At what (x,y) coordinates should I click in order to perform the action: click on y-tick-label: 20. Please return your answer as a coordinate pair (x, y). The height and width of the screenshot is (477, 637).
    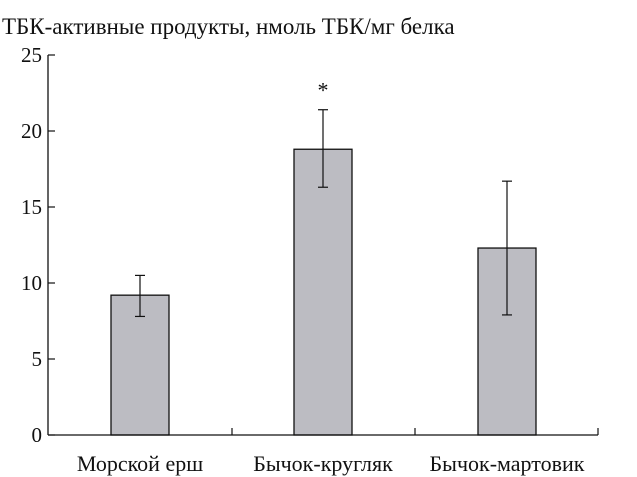
    Looking at the image, I should click on (31, 131).